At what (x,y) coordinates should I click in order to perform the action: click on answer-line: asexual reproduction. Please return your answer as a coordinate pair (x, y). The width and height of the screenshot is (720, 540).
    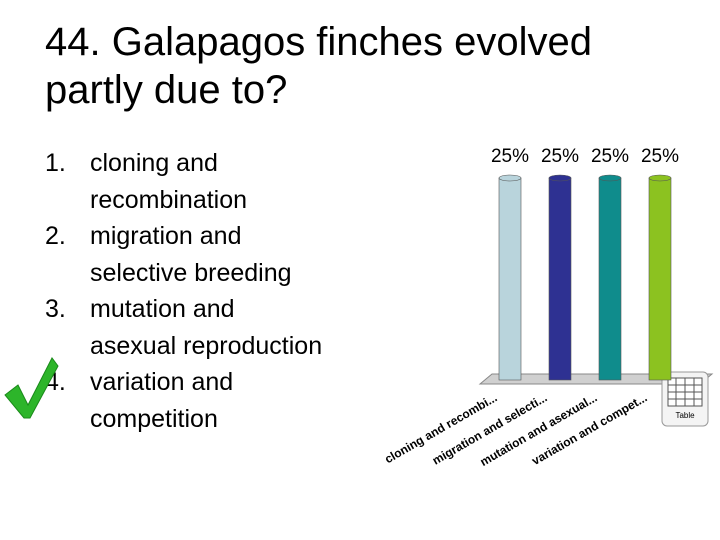
    Looking at the image, I should click on (206, 345).